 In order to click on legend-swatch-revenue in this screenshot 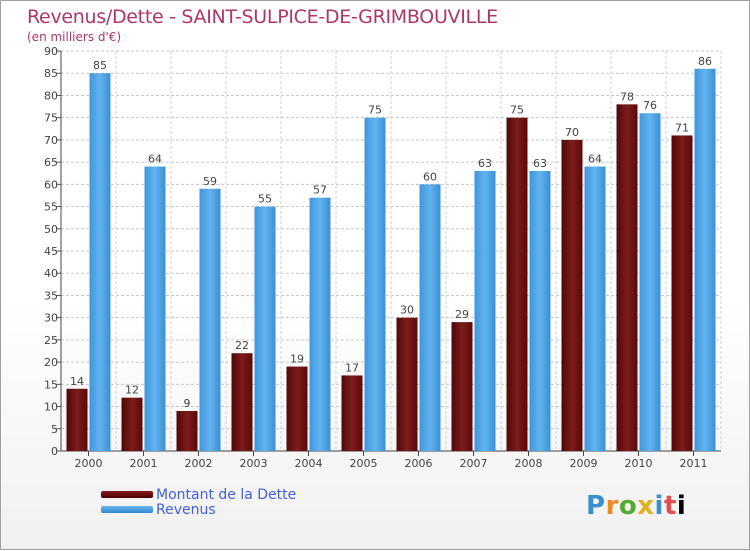, I will do `click(127, 509)`.